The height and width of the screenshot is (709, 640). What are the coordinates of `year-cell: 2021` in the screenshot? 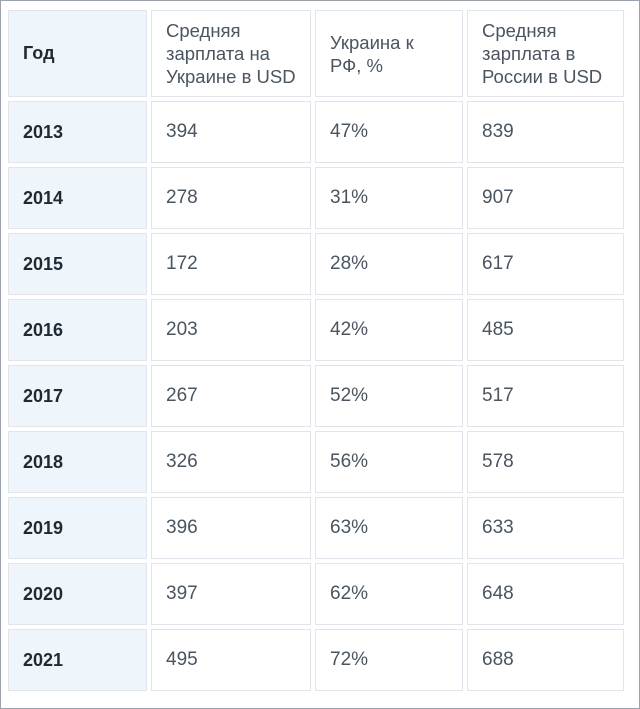 It's located at (77, 660).